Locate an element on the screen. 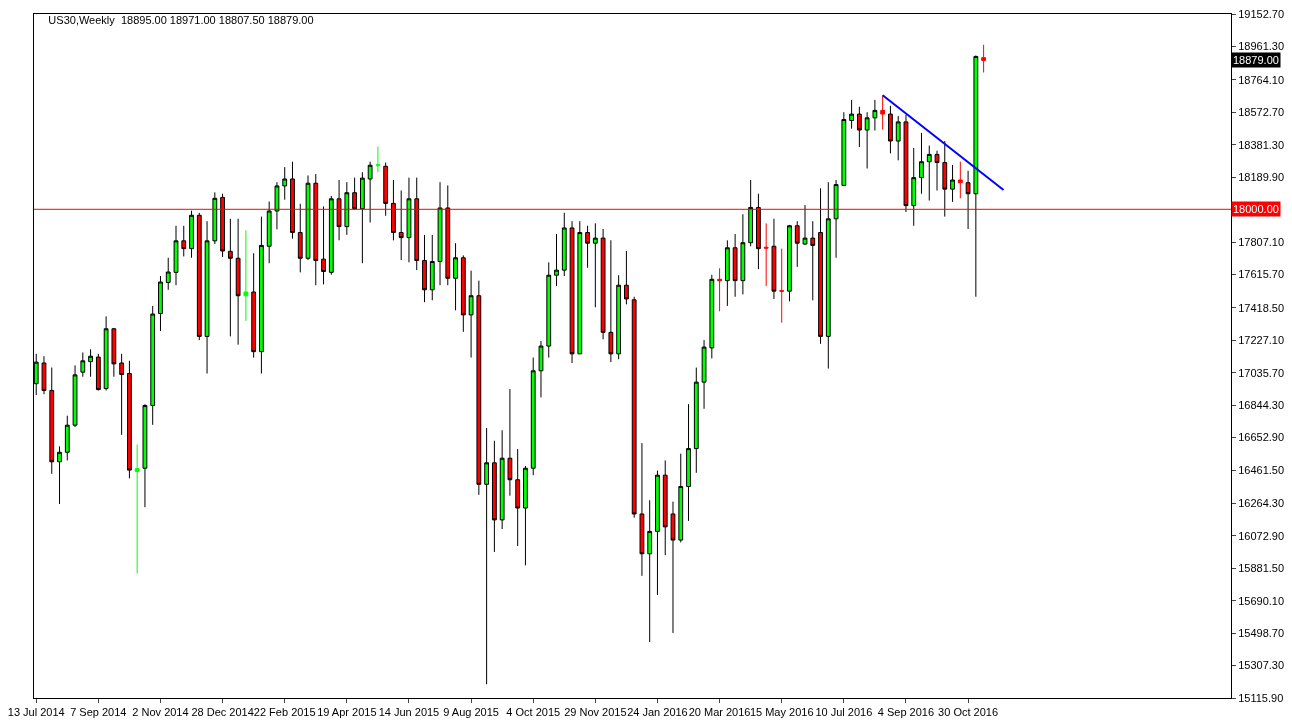 This screenshot has height=726, width=1292. y-tick-label: 15881.50 is located at coordinates (1261, 568).